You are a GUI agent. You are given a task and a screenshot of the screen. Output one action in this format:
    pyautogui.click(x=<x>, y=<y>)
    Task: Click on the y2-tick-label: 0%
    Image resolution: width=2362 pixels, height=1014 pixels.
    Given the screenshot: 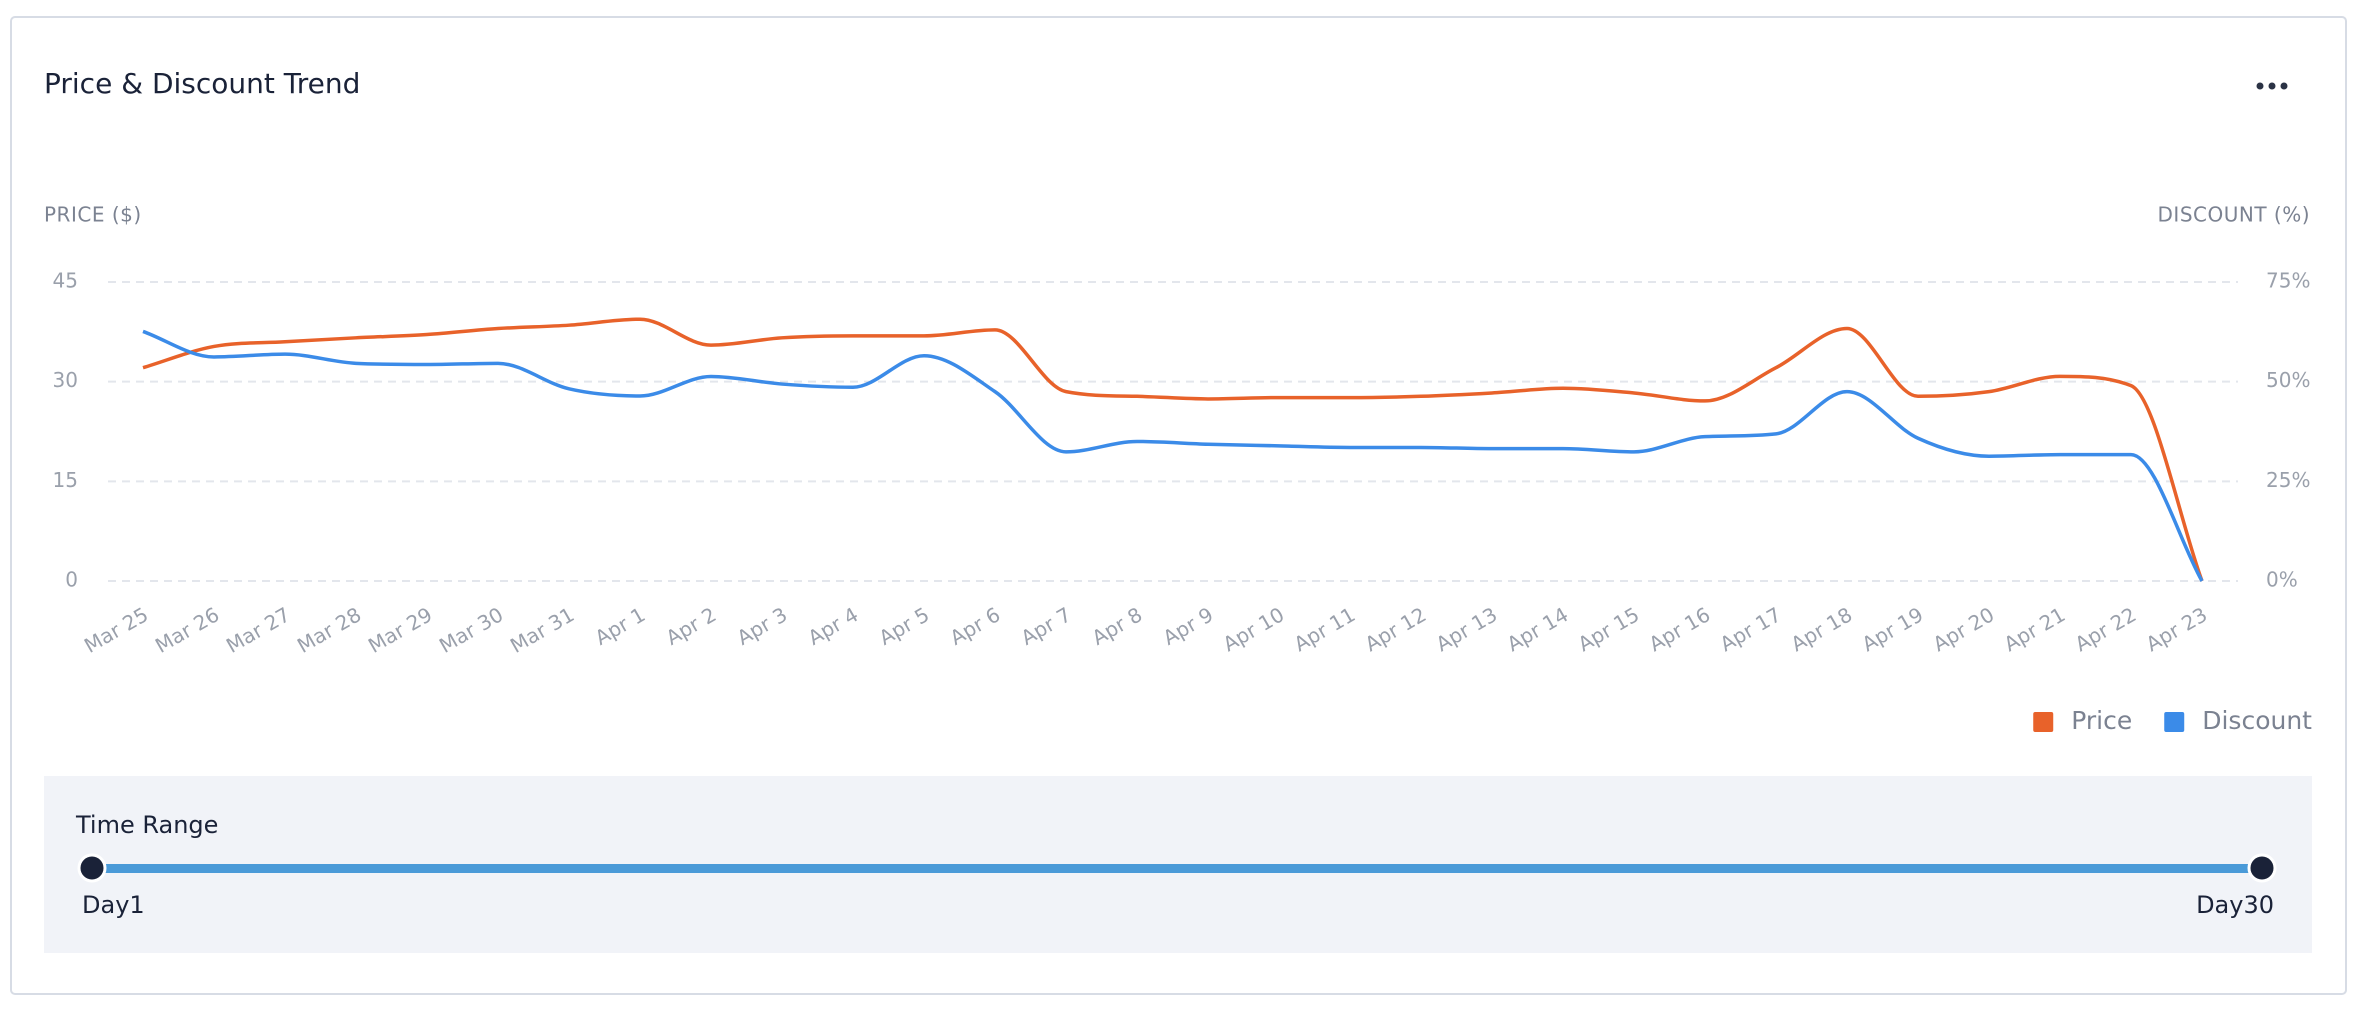 What is the action you would take?
    pyautogui.click(x=2282, y=580)
    